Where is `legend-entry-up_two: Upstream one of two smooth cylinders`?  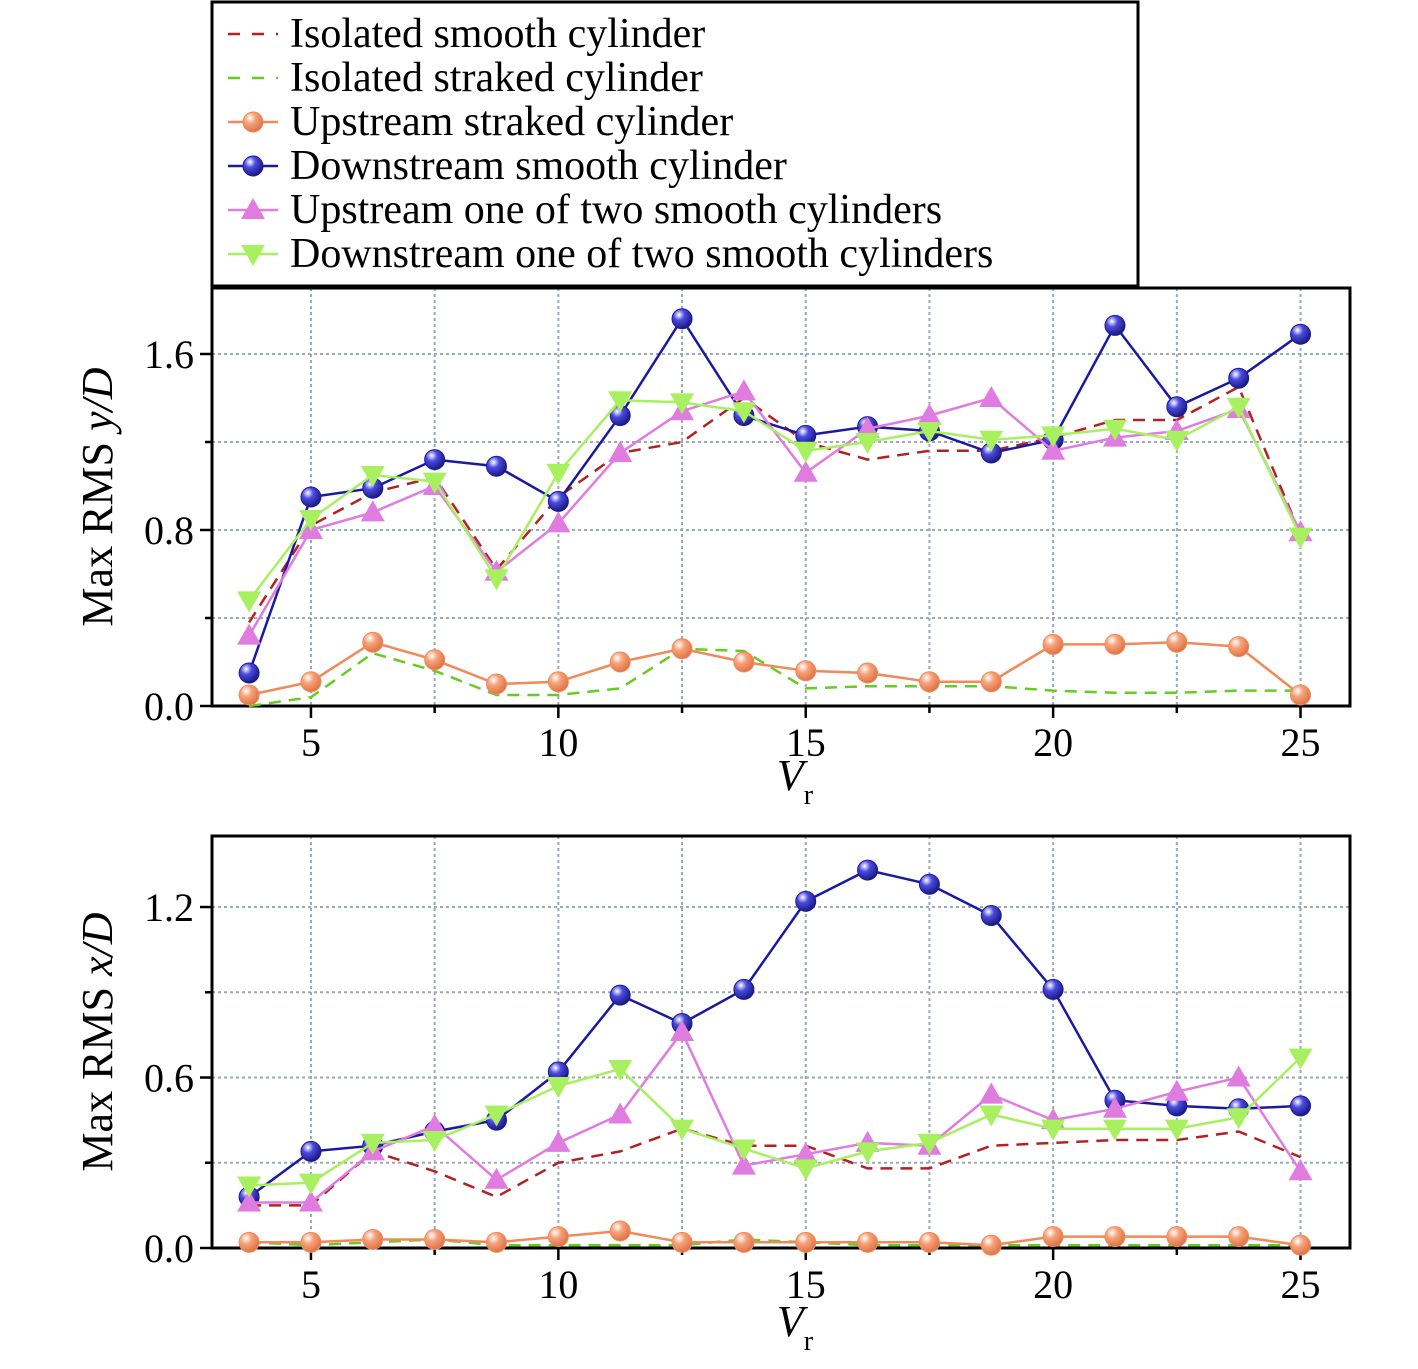
legend-entry-up_two: Upstream one of two smooth cylinders is located at coordinates (585, 210).